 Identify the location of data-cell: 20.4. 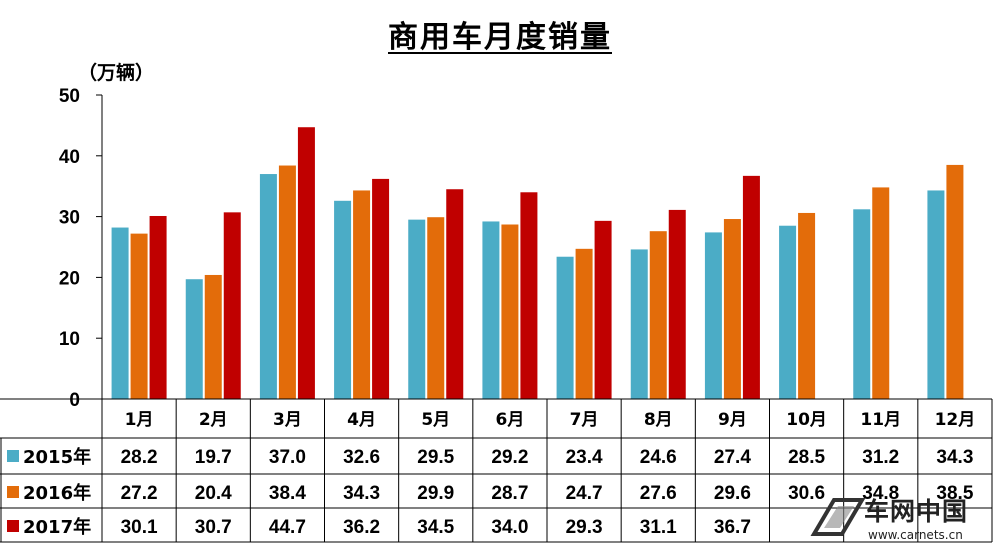
(213, 493).